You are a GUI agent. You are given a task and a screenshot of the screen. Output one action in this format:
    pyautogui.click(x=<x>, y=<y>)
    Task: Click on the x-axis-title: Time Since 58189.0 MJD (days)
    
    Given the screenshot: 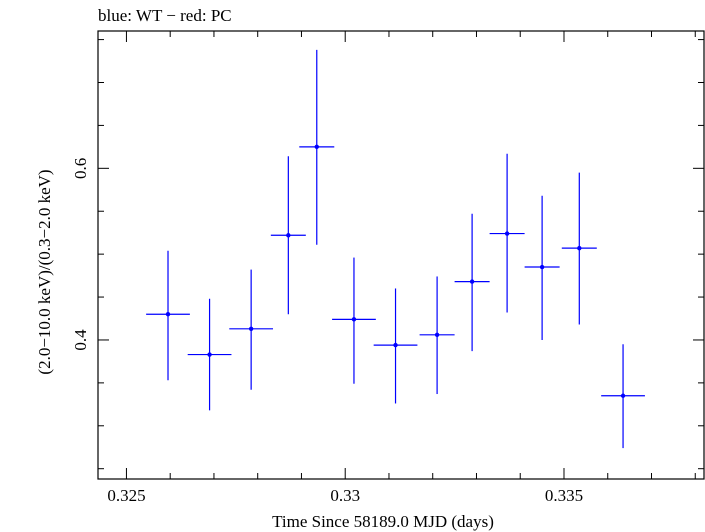 What is the action you would take?
    pyautogui.click(x=383, y=521)
    